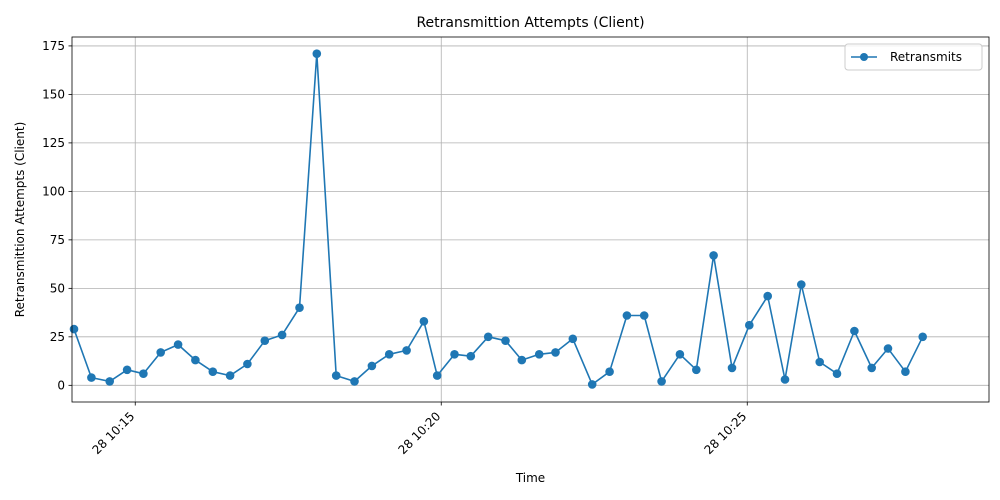  Describe the element at coordinates (53, 191) in the screenshot. I see `y-tick-label: 100` at that location.